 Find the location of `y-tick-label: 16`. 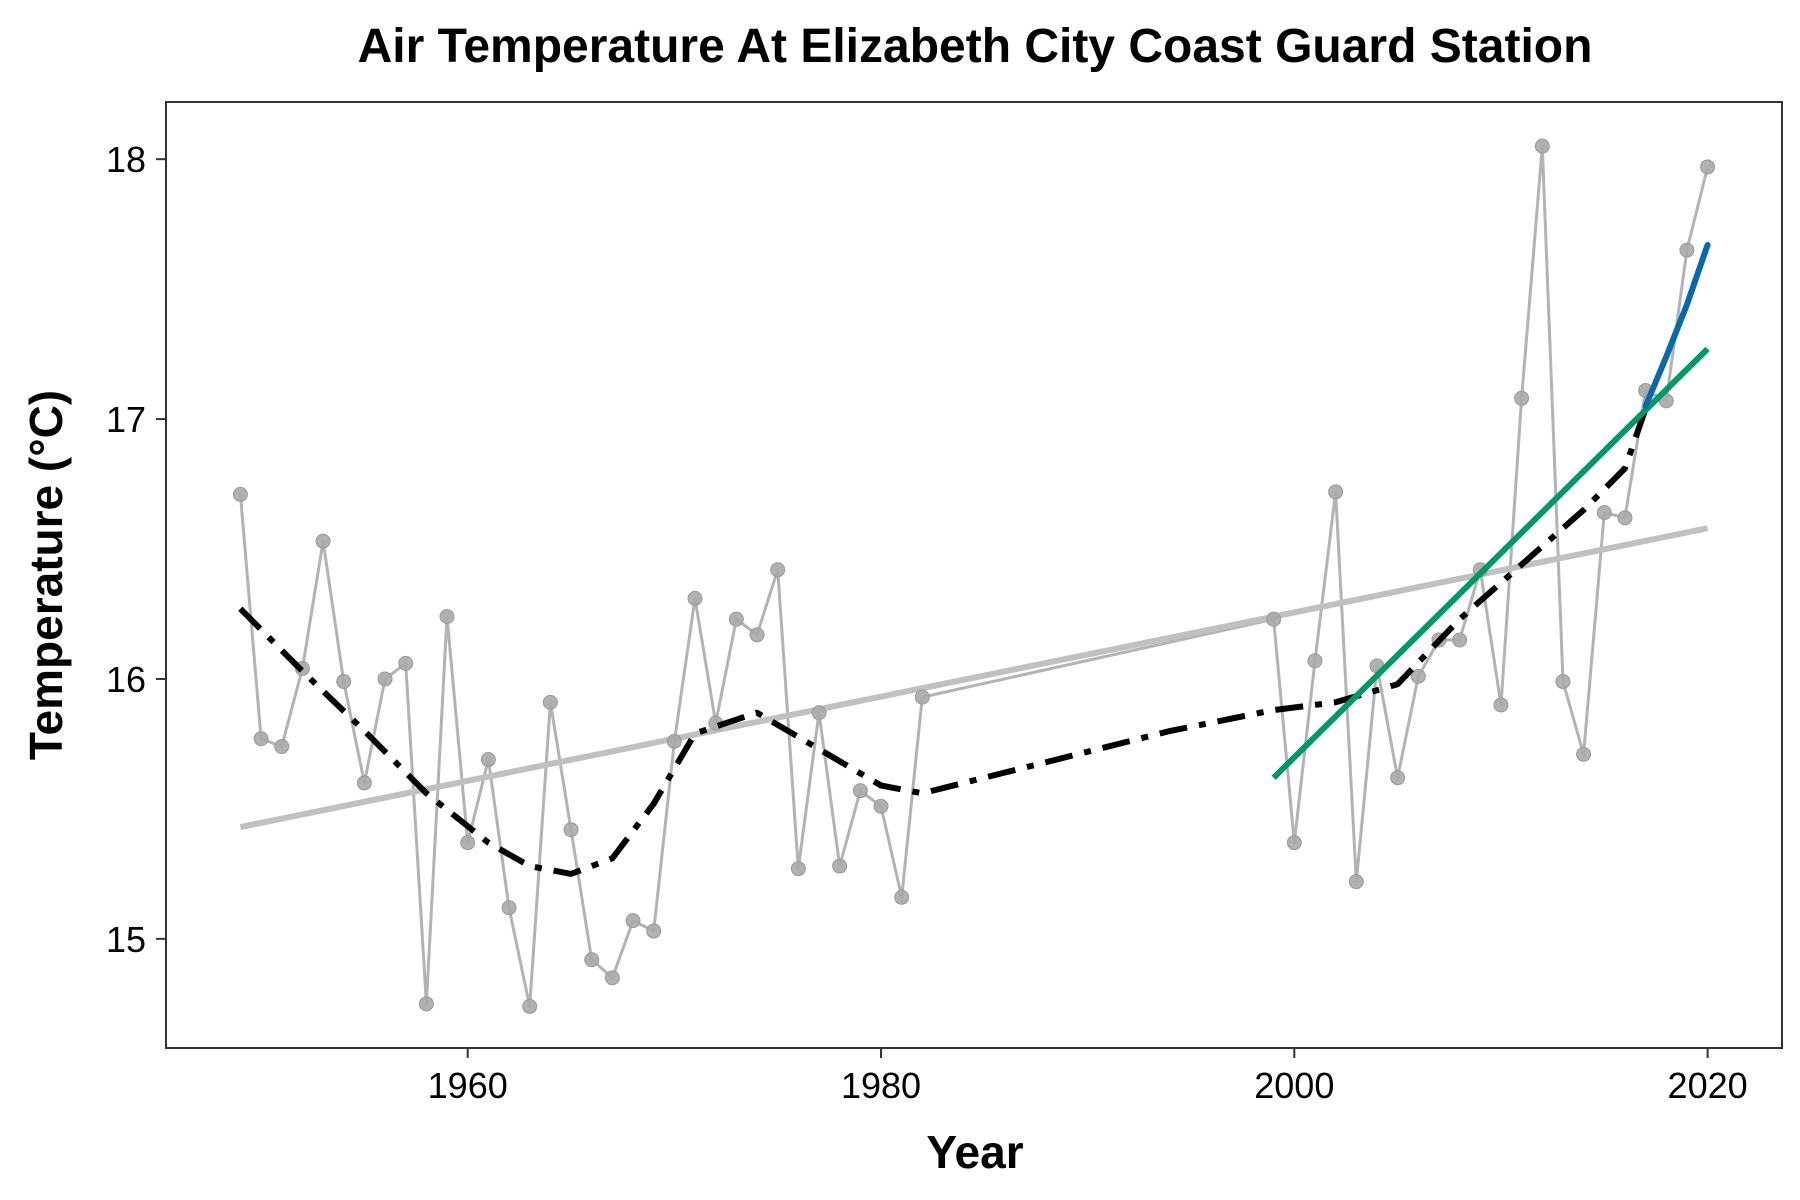

y-tick-label: 16 is located at coordinates (126, 679).